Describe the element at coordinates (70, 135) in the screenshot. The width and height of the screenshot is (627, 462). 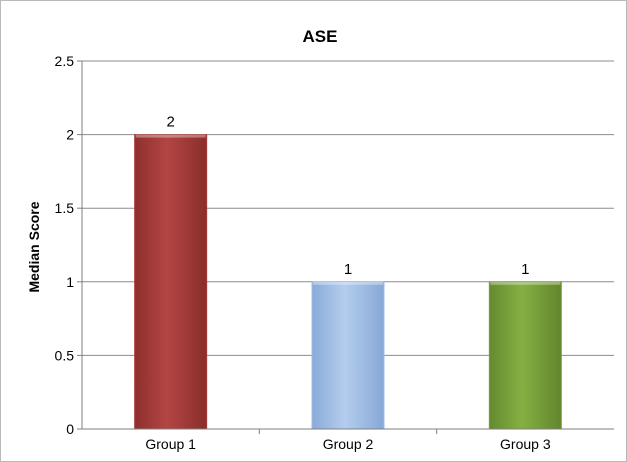
I see `y-tick-label: 2` at that location.